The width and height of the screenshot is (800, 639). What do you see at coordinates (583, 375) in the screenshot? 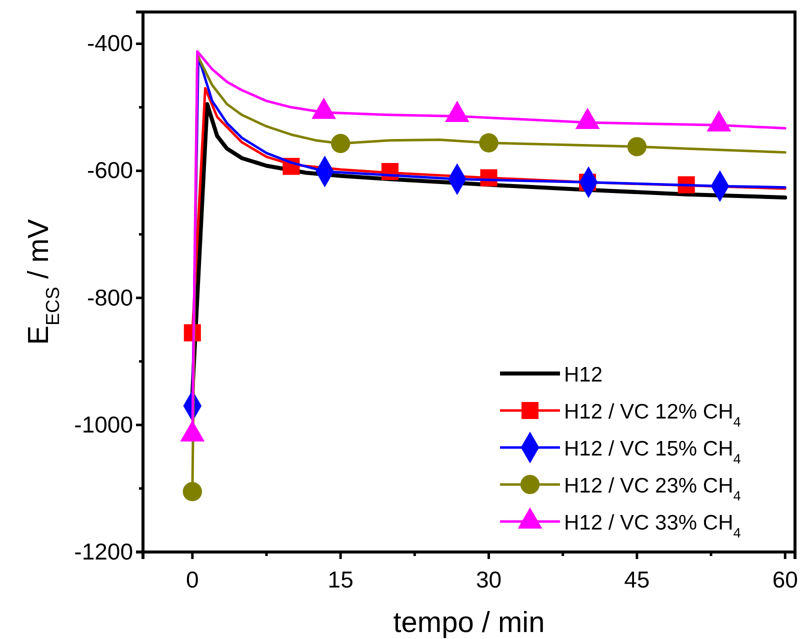
I see `legend-label: H12` at bounding box center [583, 375].